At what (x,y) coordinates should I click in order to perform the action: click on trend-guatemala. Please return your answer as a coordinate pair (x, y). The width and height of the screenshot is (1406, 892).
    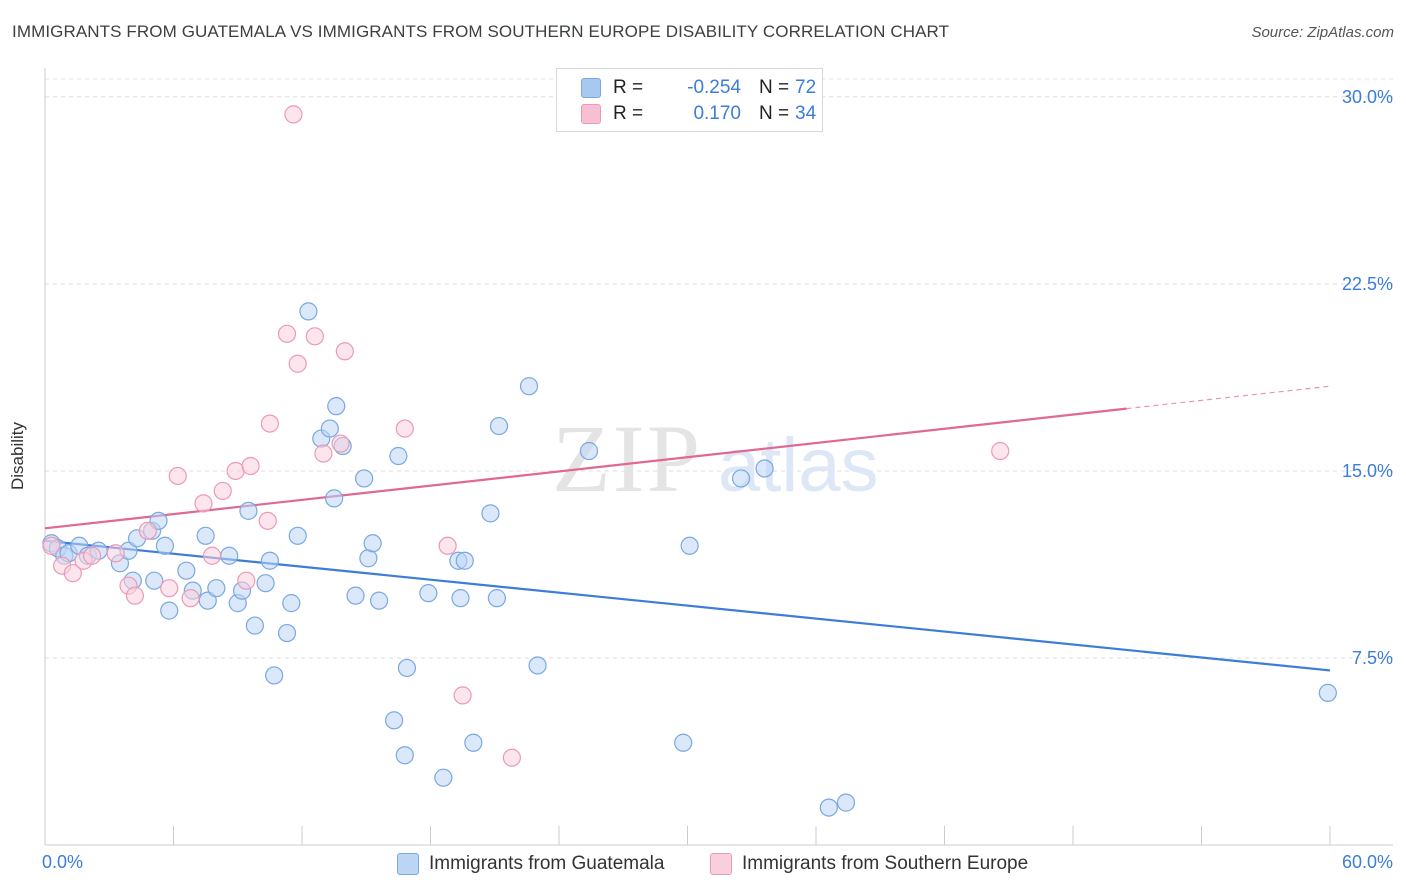
    Looking at the image, I should click on (687, 605).